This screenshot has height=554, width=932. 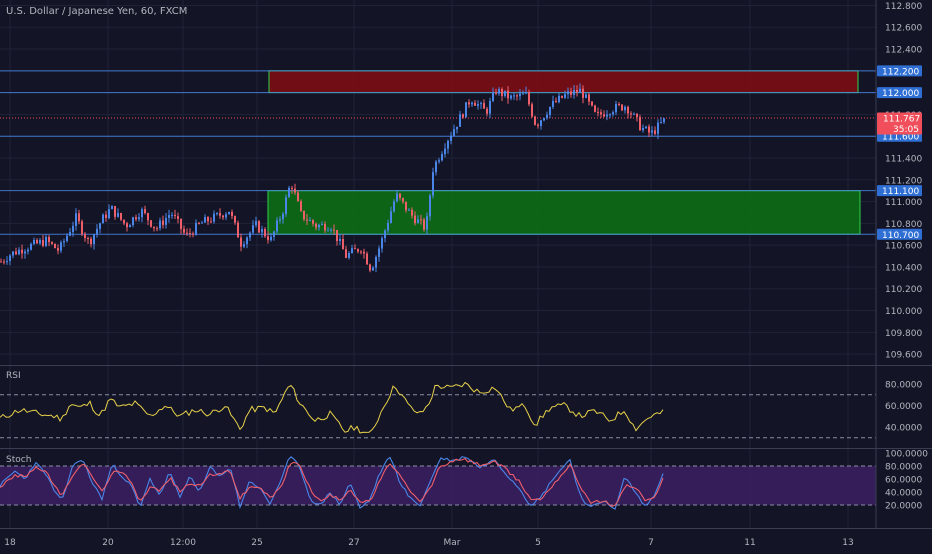 What do you see at coordinates (900, 138) in the screenshot?
I see `level-tag-label: 111.600` at bounding box center [900, 138].